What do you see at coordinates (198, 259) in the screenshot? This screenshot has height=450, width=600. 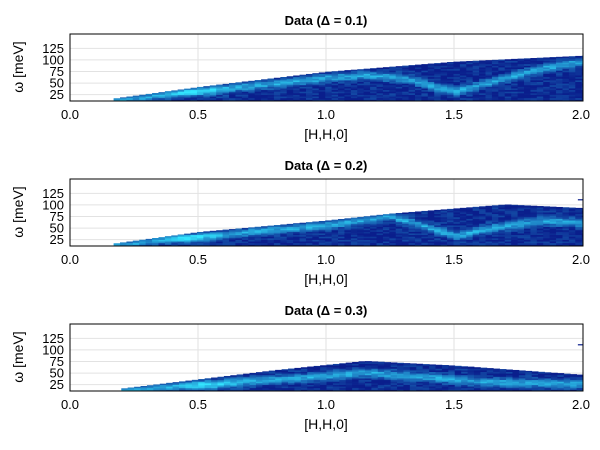 I see `panel-1-xtick-label: 0.5` at bounding box center [198, 259].